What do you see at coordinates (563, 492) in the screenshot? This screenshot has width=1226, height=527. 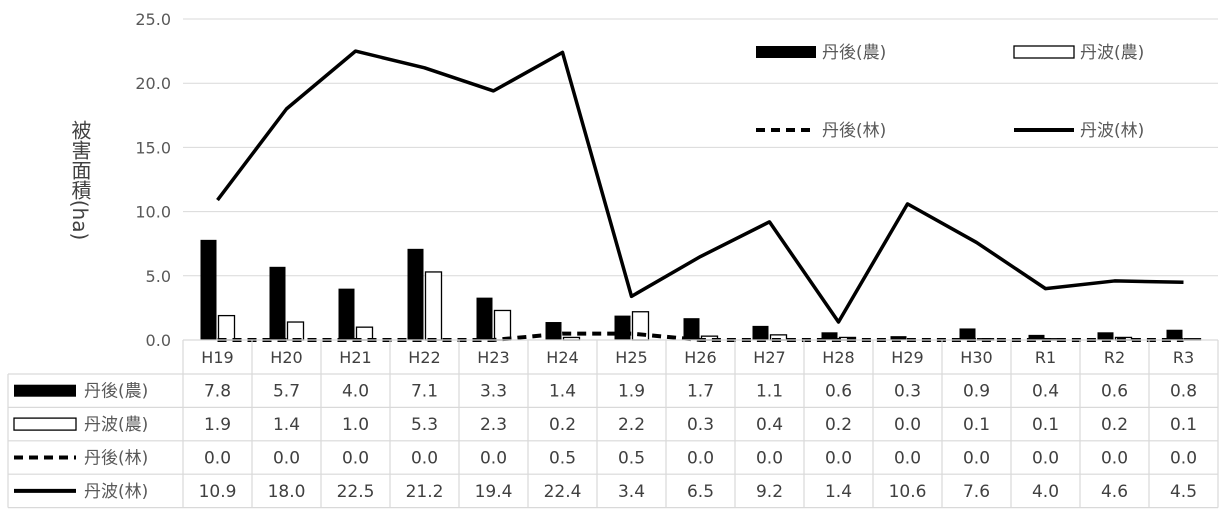 I see `table-cell: 22.4` at bounding box center [563, 492].